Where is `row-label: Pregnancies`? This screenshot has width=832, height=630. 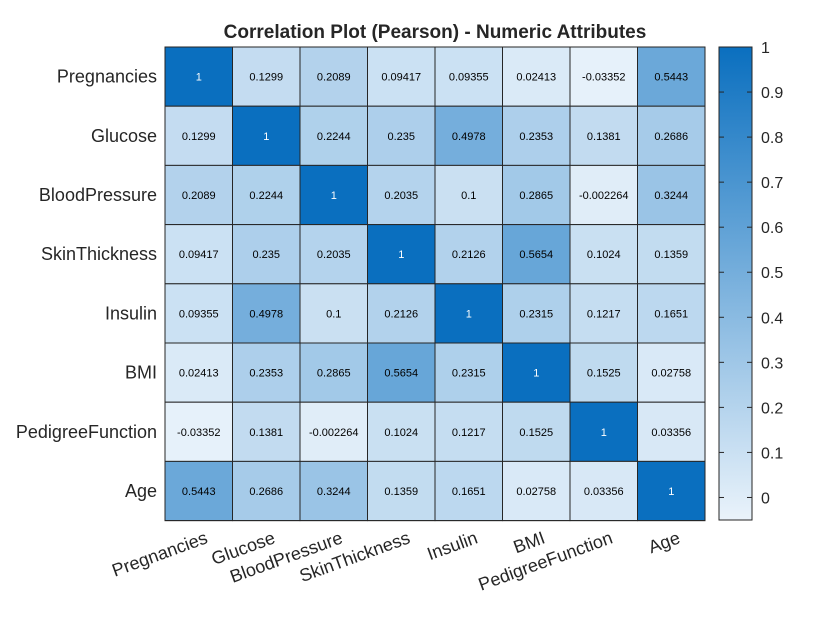
row-label: Pregnancies is located at coordinates (107, 77).